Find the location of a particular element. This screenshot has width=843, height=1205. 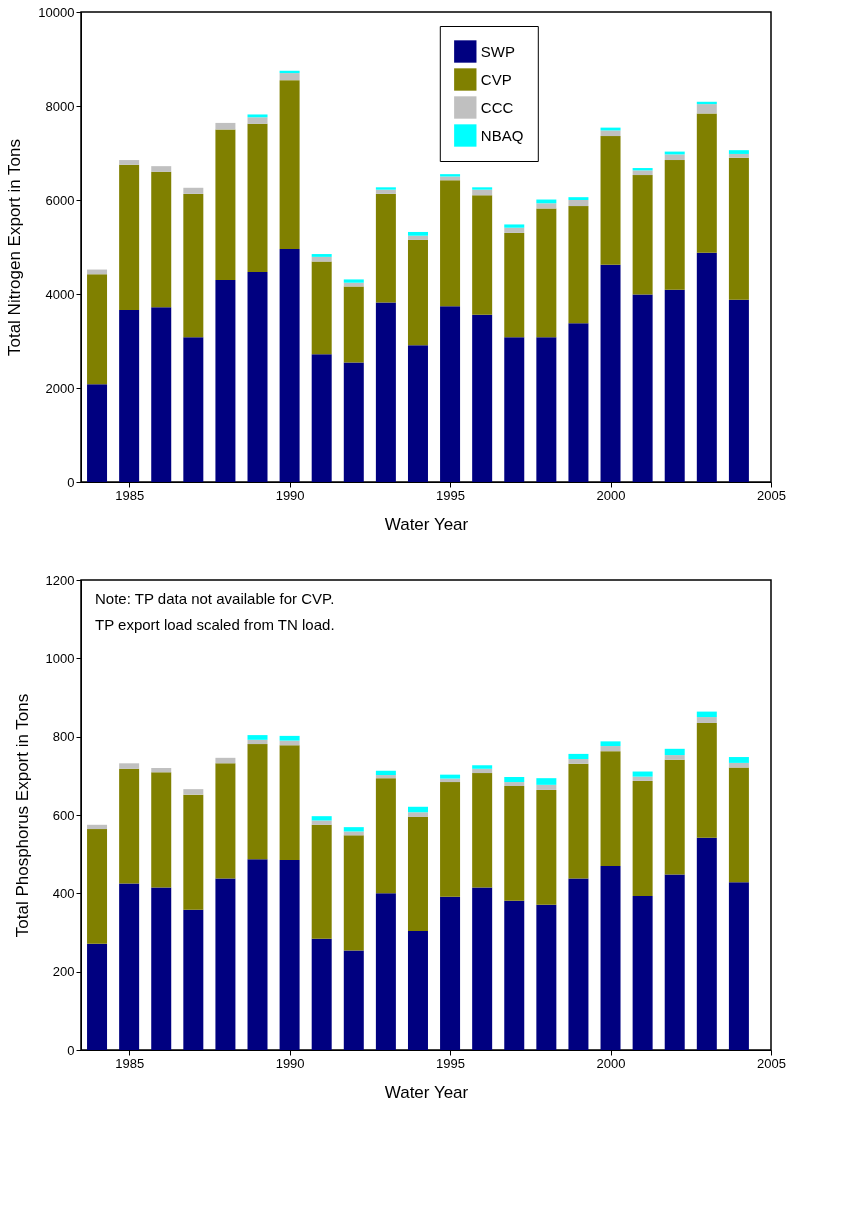

y-tick-label: 800 is located at coordinates (63, 737).